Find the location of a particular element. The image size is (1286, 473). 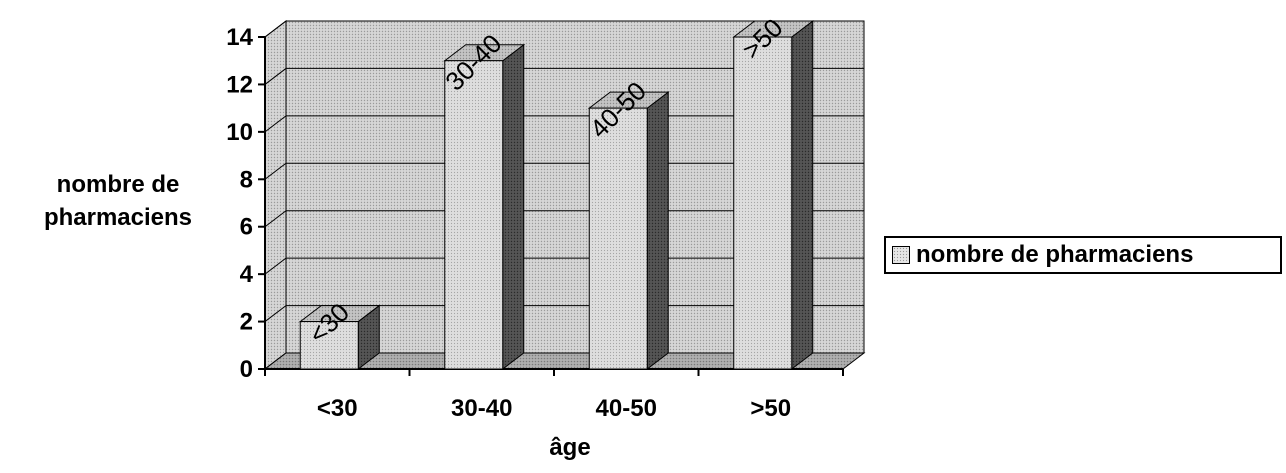

y-axis-title-line2: pharmaciens is located at coordinates (118, 217).